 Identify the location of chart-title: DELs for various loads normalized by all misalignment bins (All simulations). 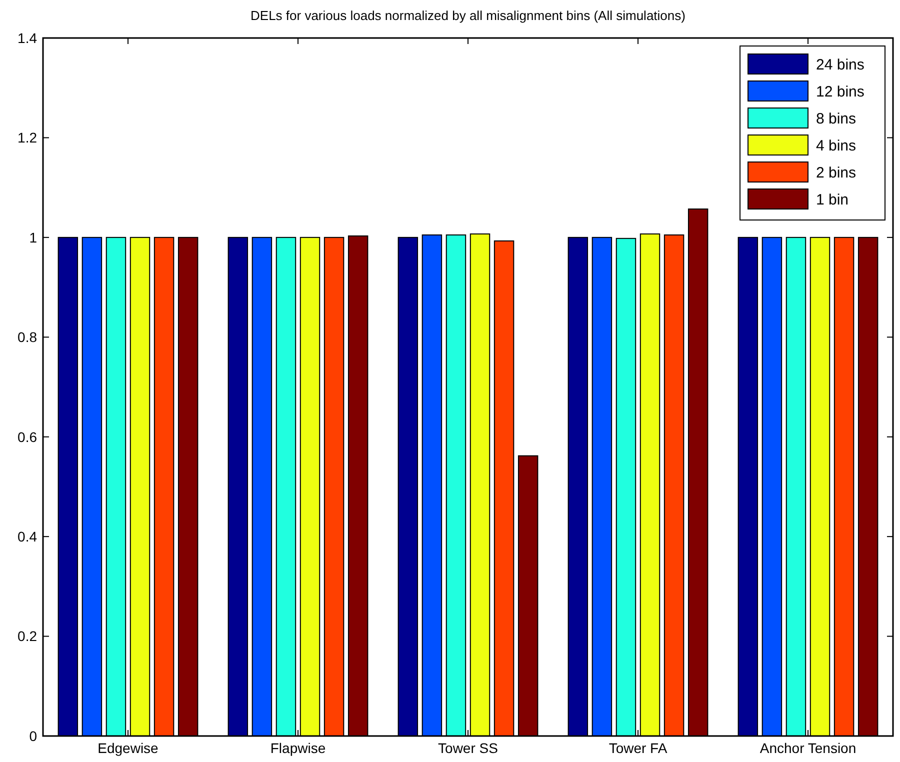
(468, 15).